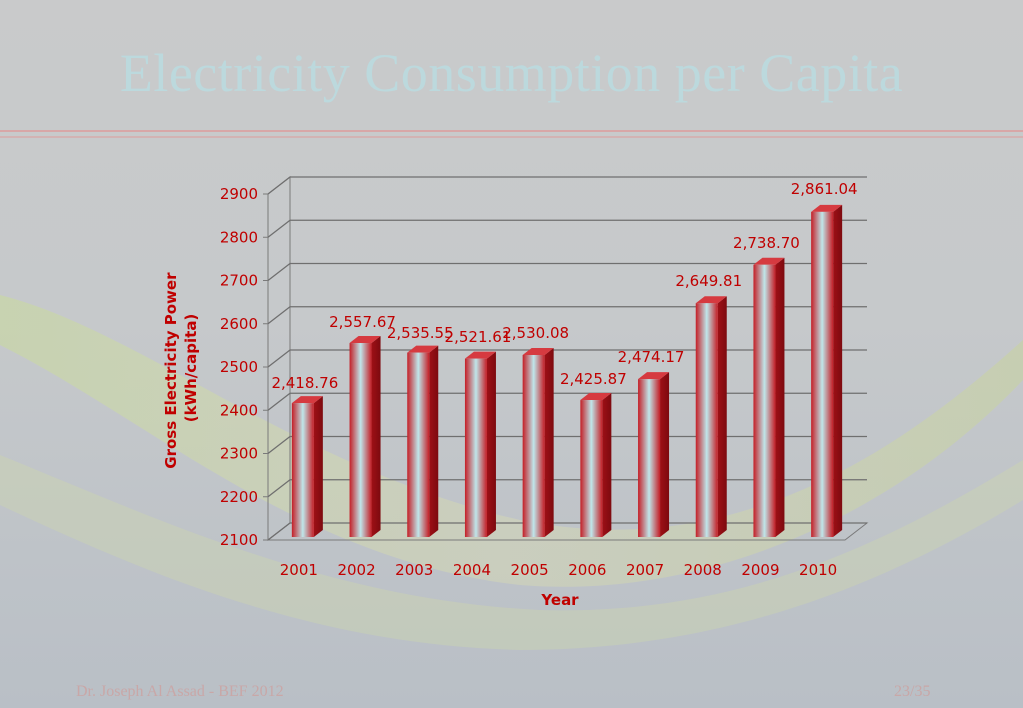 The width and height of the screenshot is (1023, 708). I want to click on x-tick-2006: 2006, so click(587, 570).